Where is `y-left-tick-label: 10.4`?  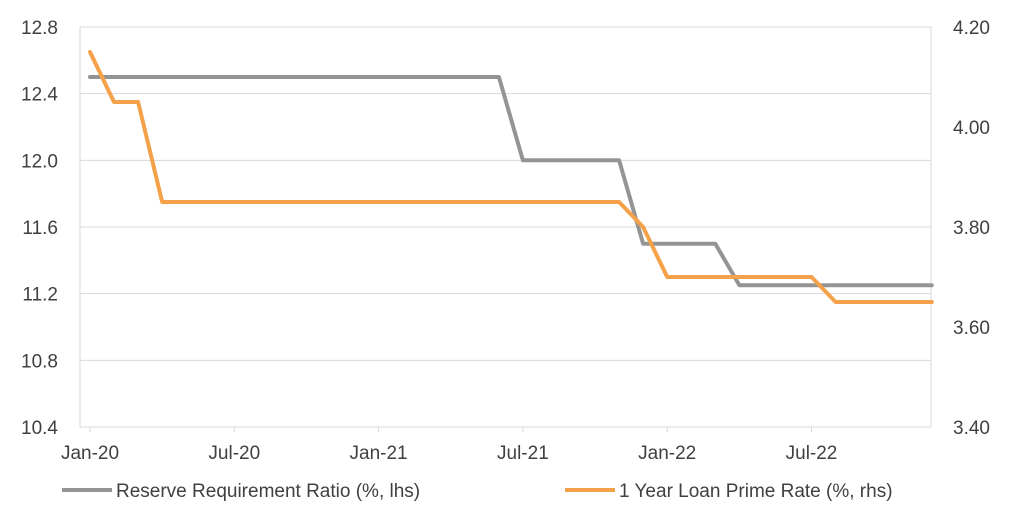 y-left-tick-label: 10.4 is located at coordinates (39, 428).